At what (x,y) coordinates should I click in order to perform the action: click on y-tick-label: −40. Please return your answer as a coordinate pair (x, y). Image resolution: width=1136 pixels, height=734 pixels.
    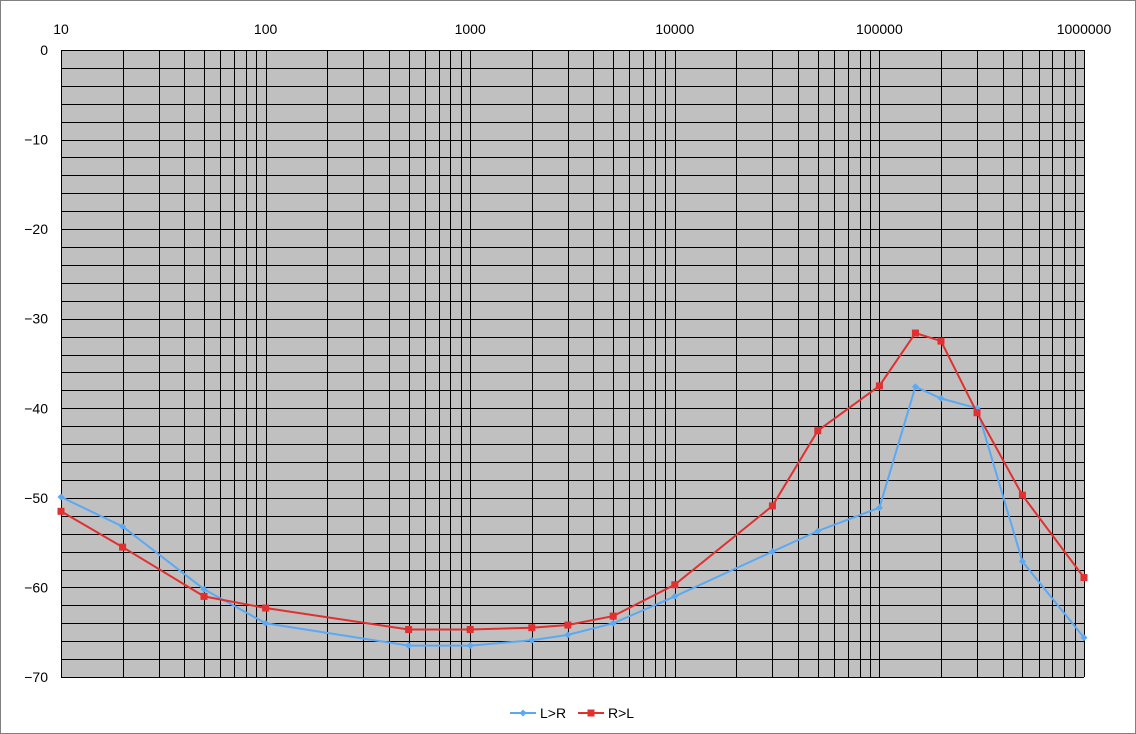
    Looking at the image, I should click on (36, 408).